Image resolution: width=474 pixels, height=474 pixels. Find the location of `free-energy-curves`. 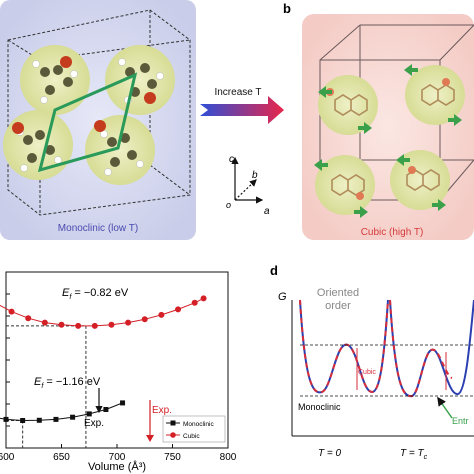

free-energy-curves is located at coordinates (386, 348).